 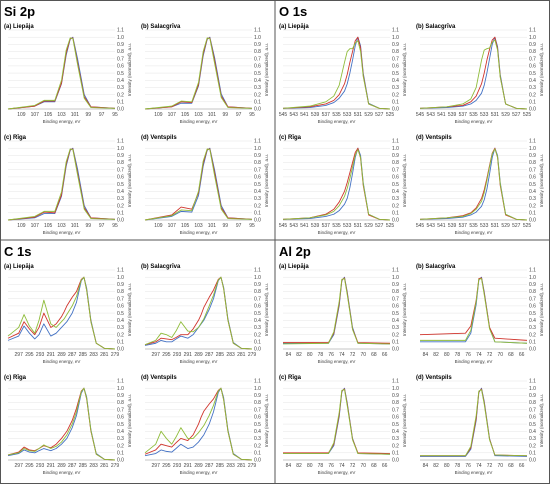 I want to click on x-tick-label: 76, so click(x=468, y=466).